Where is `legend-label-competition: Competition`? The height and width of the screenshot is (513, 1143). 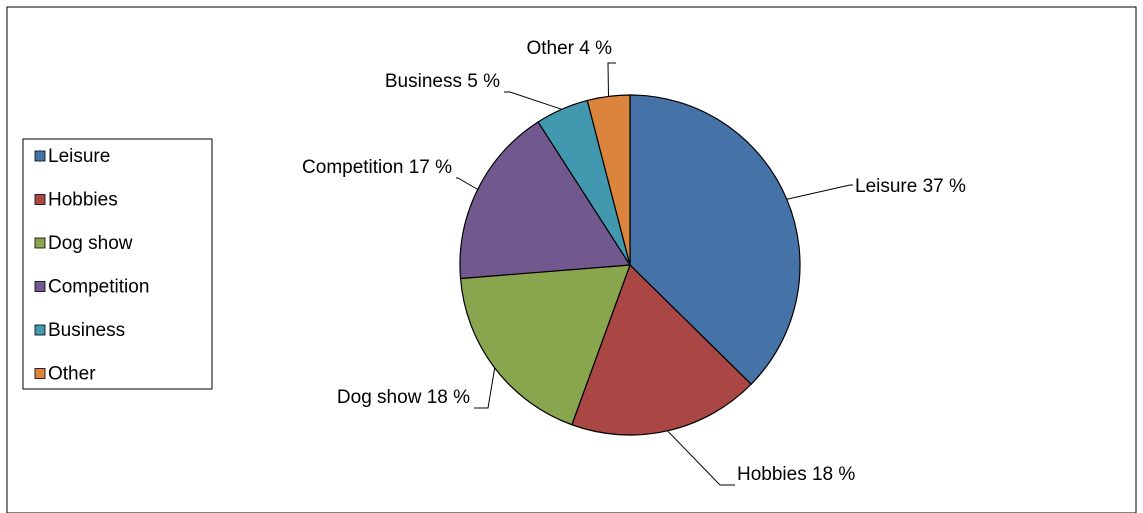 legend-label-competition: Competition is located at coordinates (98, 287).